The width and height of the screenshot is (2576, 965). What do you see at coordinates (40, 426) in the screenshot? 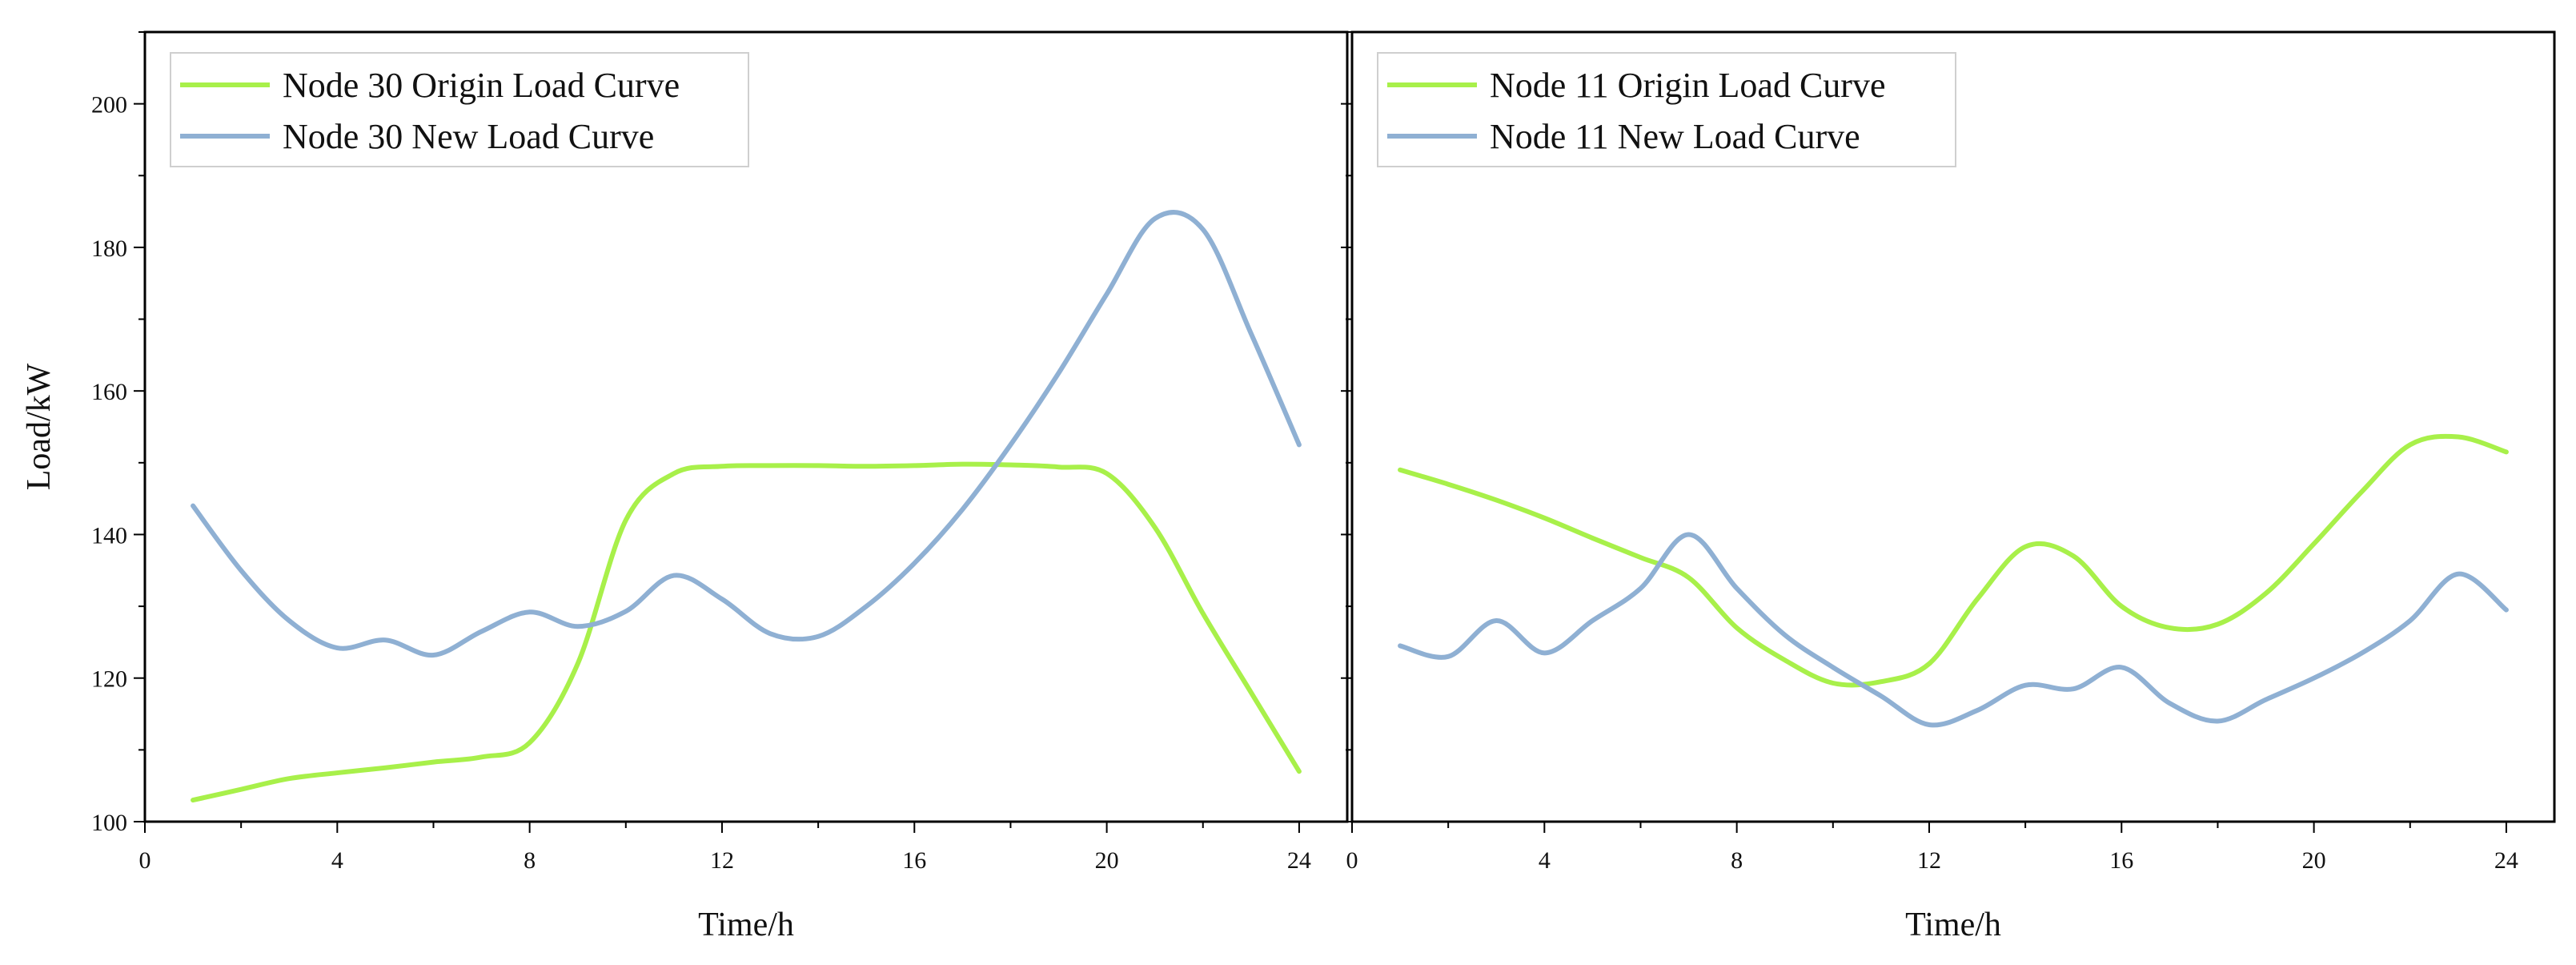
I see `y-axis-label: Load/kW` at bounding box center [40, 426].